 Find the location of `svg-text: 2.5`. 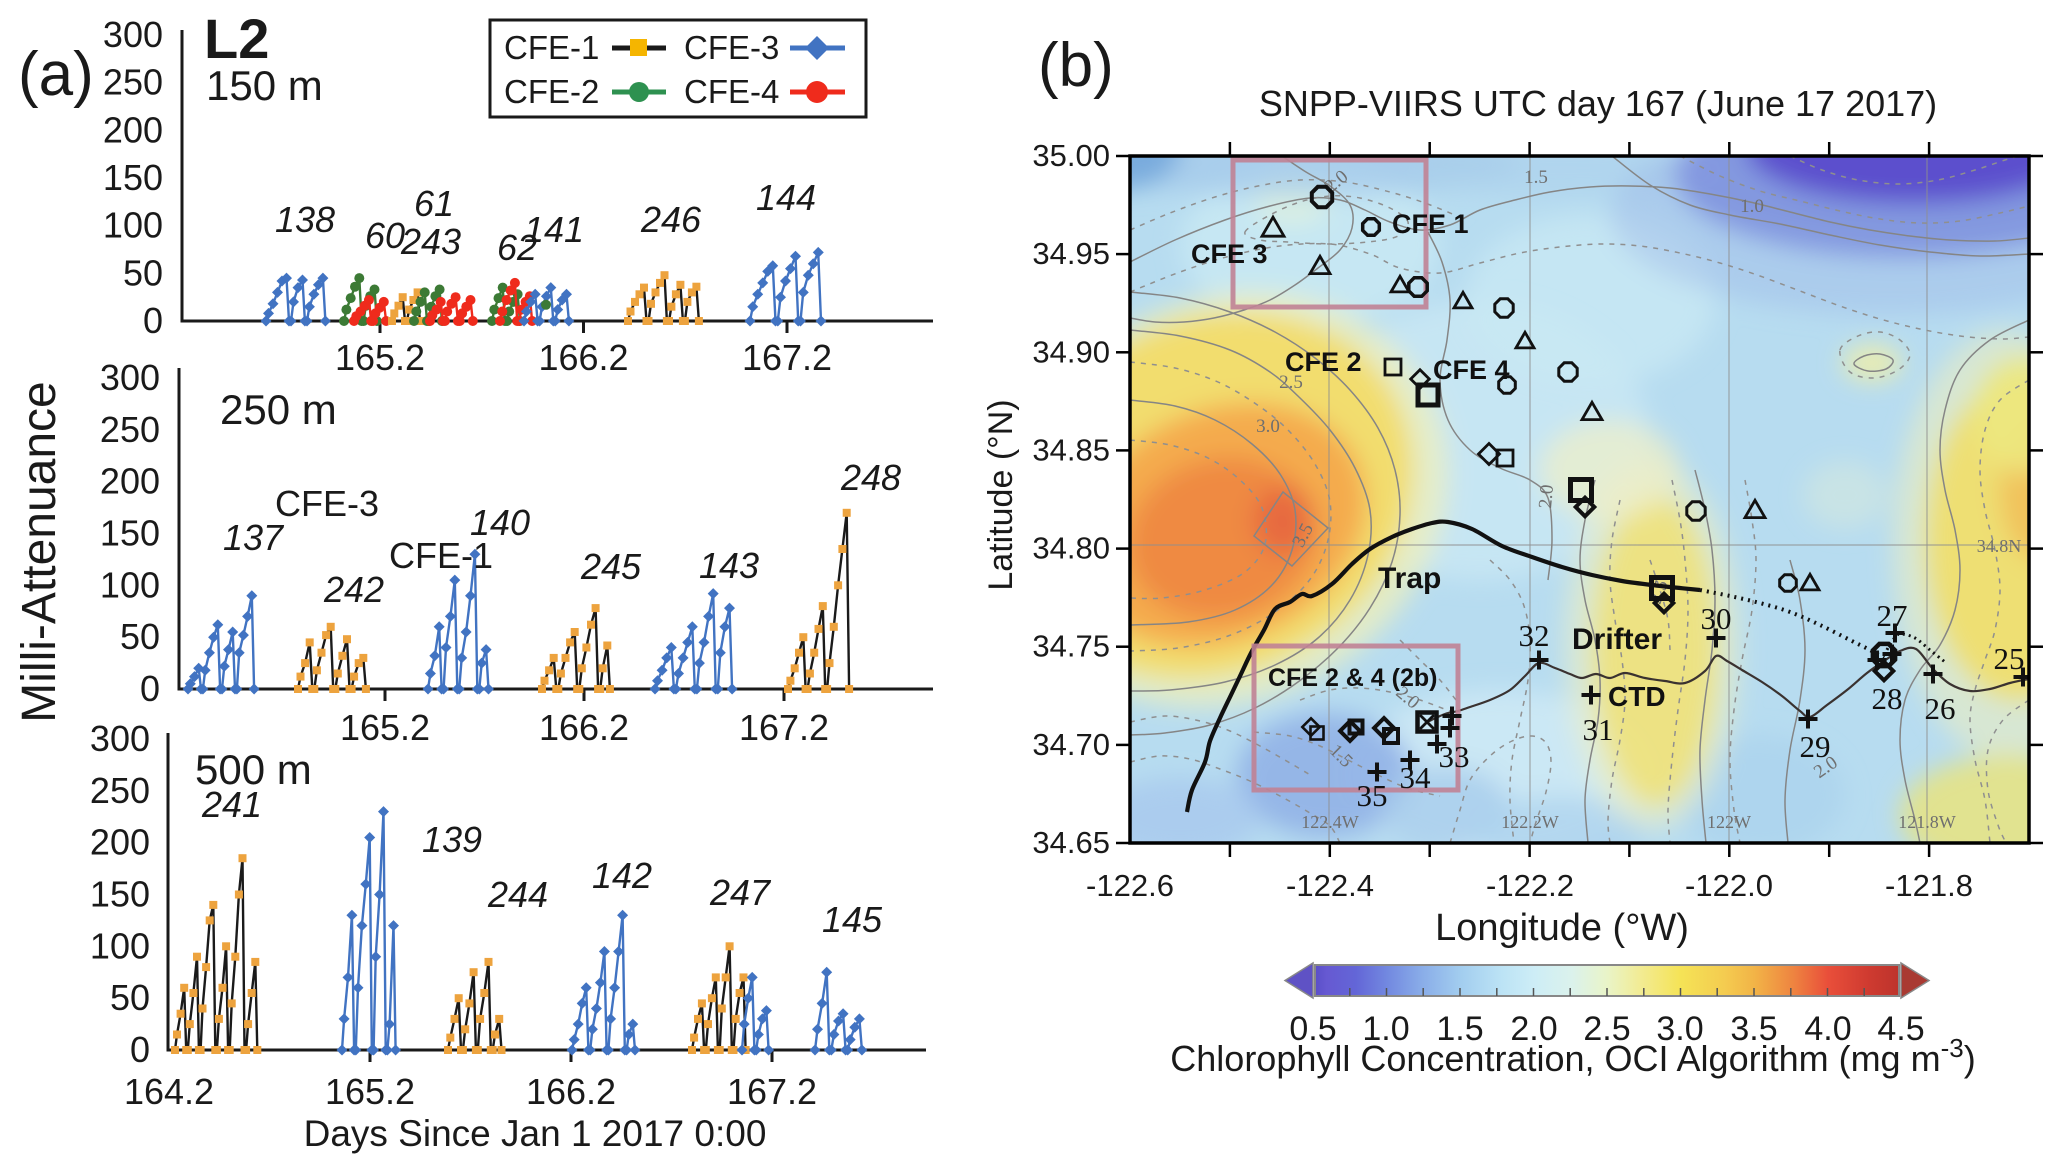

svg-text: 2.5 is located at coordinates (1291, 382).